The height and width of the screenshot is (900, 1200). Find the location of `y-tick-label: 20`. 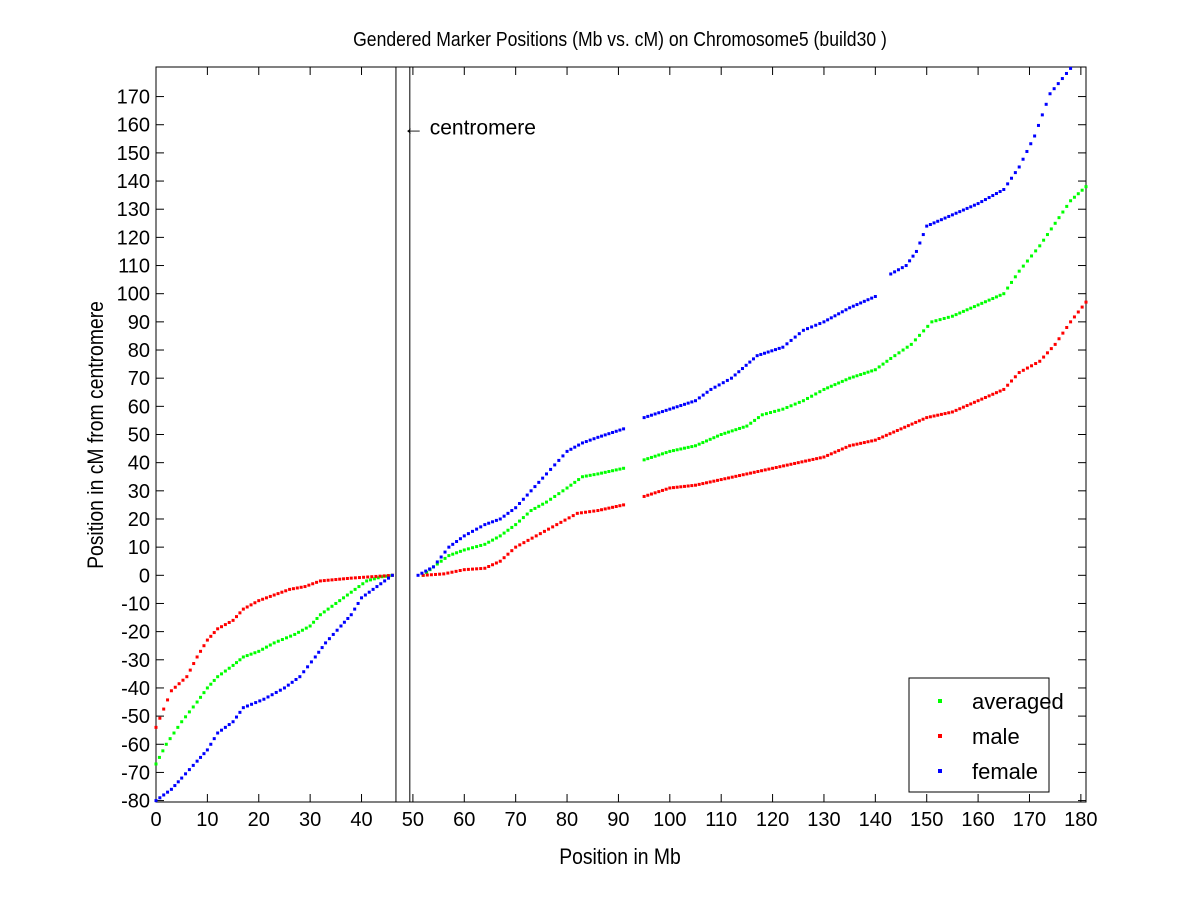

y-tick-label: 20 is located at coordinates (139, 520).